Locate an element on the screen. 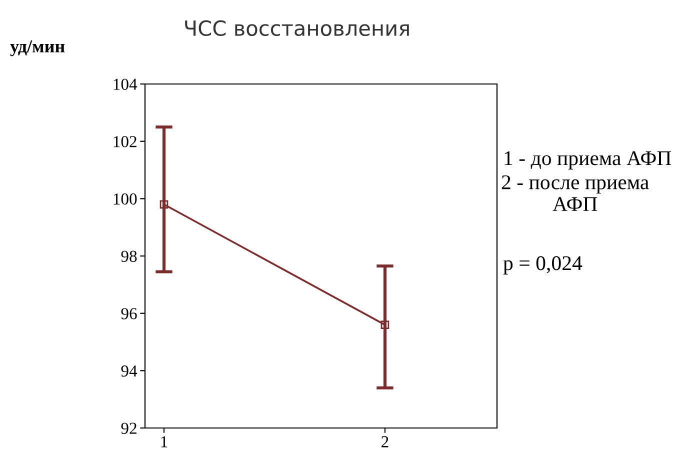 The image size is (696, 452). text: 2 - после приема АФП is located at coordinates (575, 193).